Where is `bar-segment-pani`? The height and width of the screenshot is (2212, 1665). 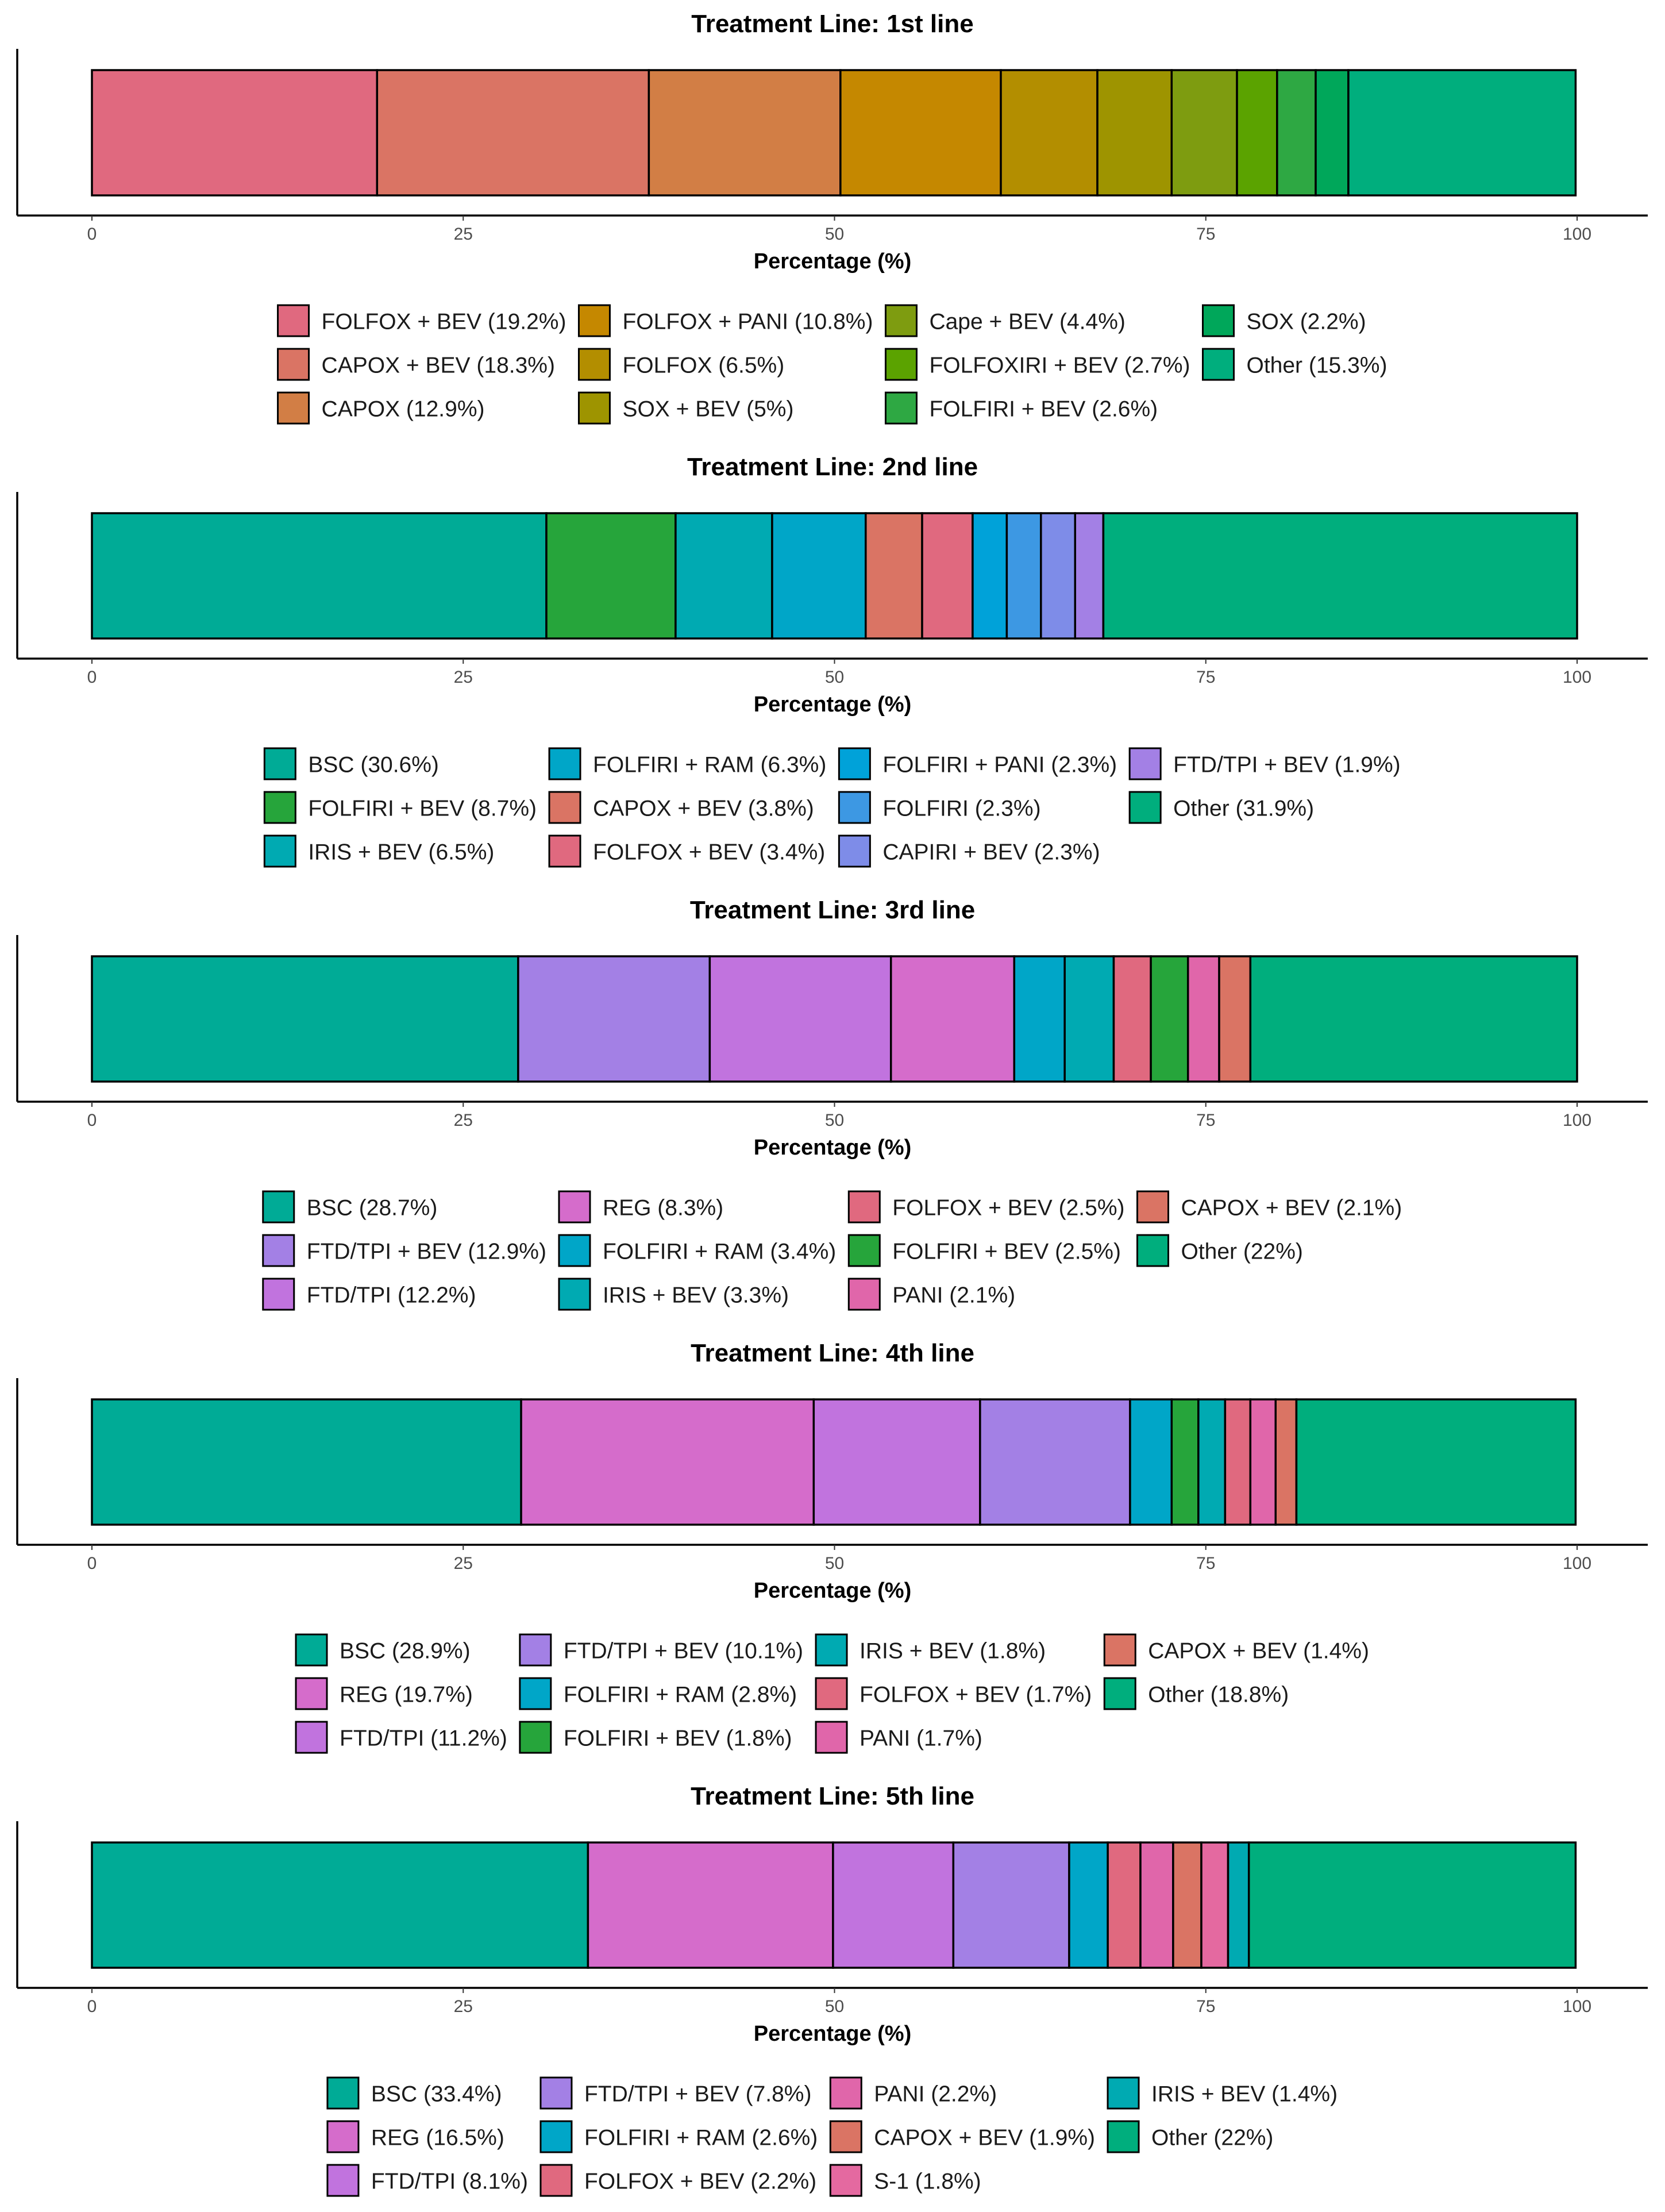
bar-segment-pani is located at coordinates (1263, 1462).